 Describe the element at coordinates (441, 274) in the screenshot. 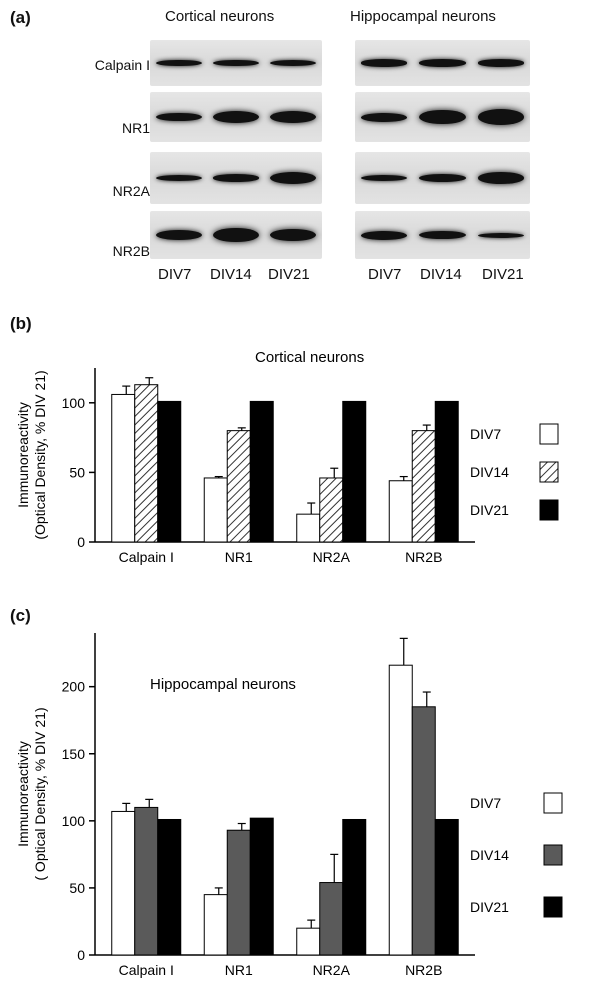

I see `hippocampal-lane-div14: DIV14` at that location.